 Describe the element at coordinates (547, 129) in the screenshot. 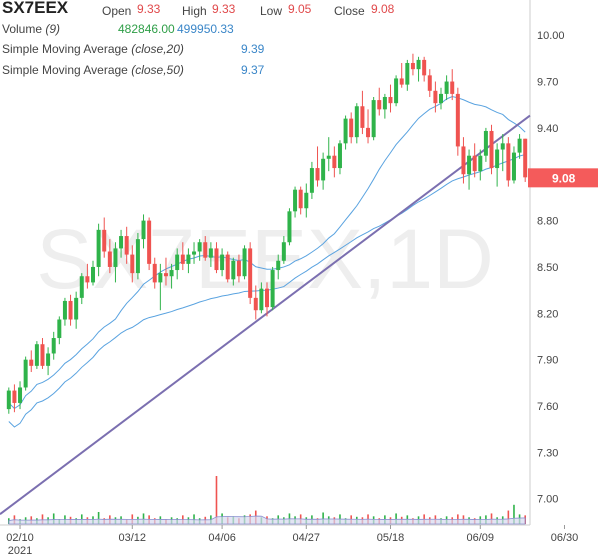

I see `y-tick-label: 9.40` at that location.